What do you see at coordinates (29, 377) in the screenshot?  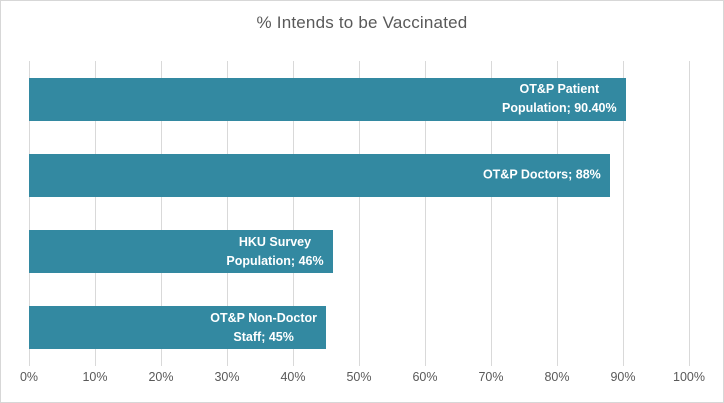 I see `x-tick-label: 0%` at bounding box center [29, 377].